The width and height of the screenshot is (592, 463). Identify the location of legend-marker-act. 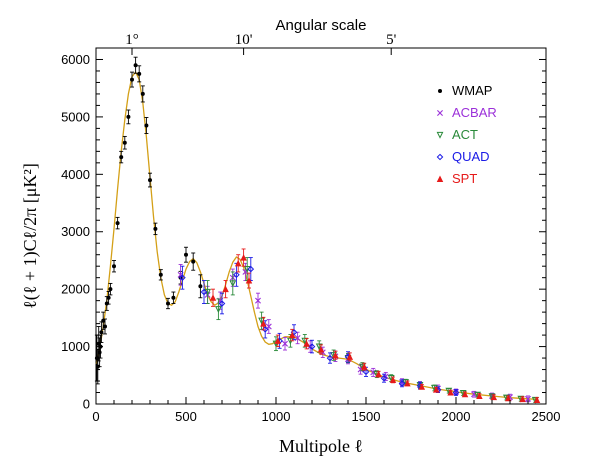
(440, 135).